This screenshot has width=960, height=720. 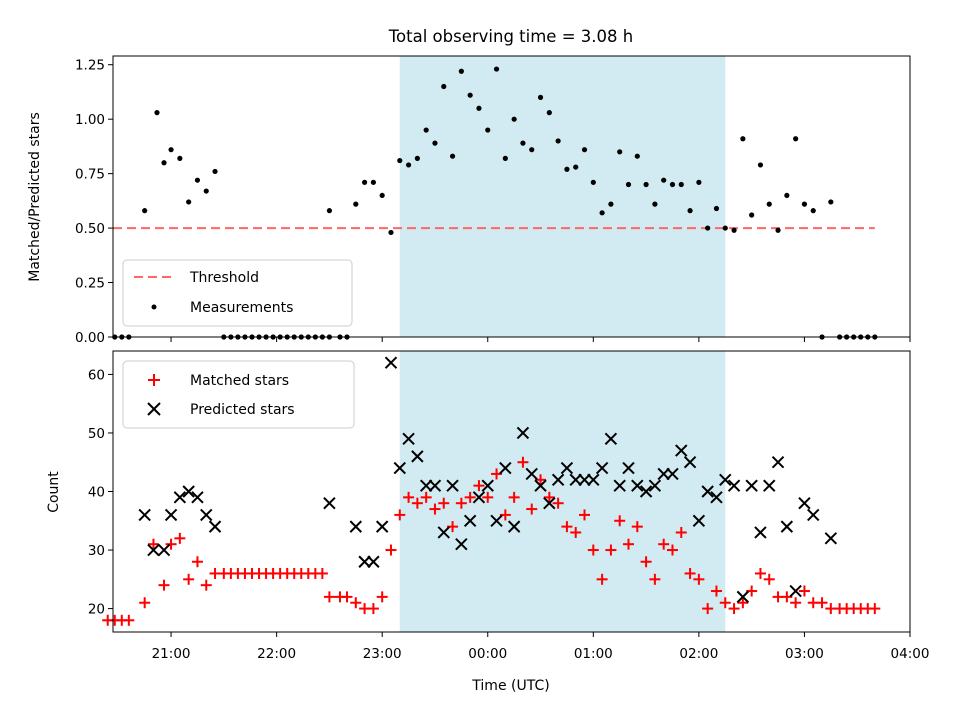 I want to click on legend-measurements-label: Measurements, so click(x=241, y=308).